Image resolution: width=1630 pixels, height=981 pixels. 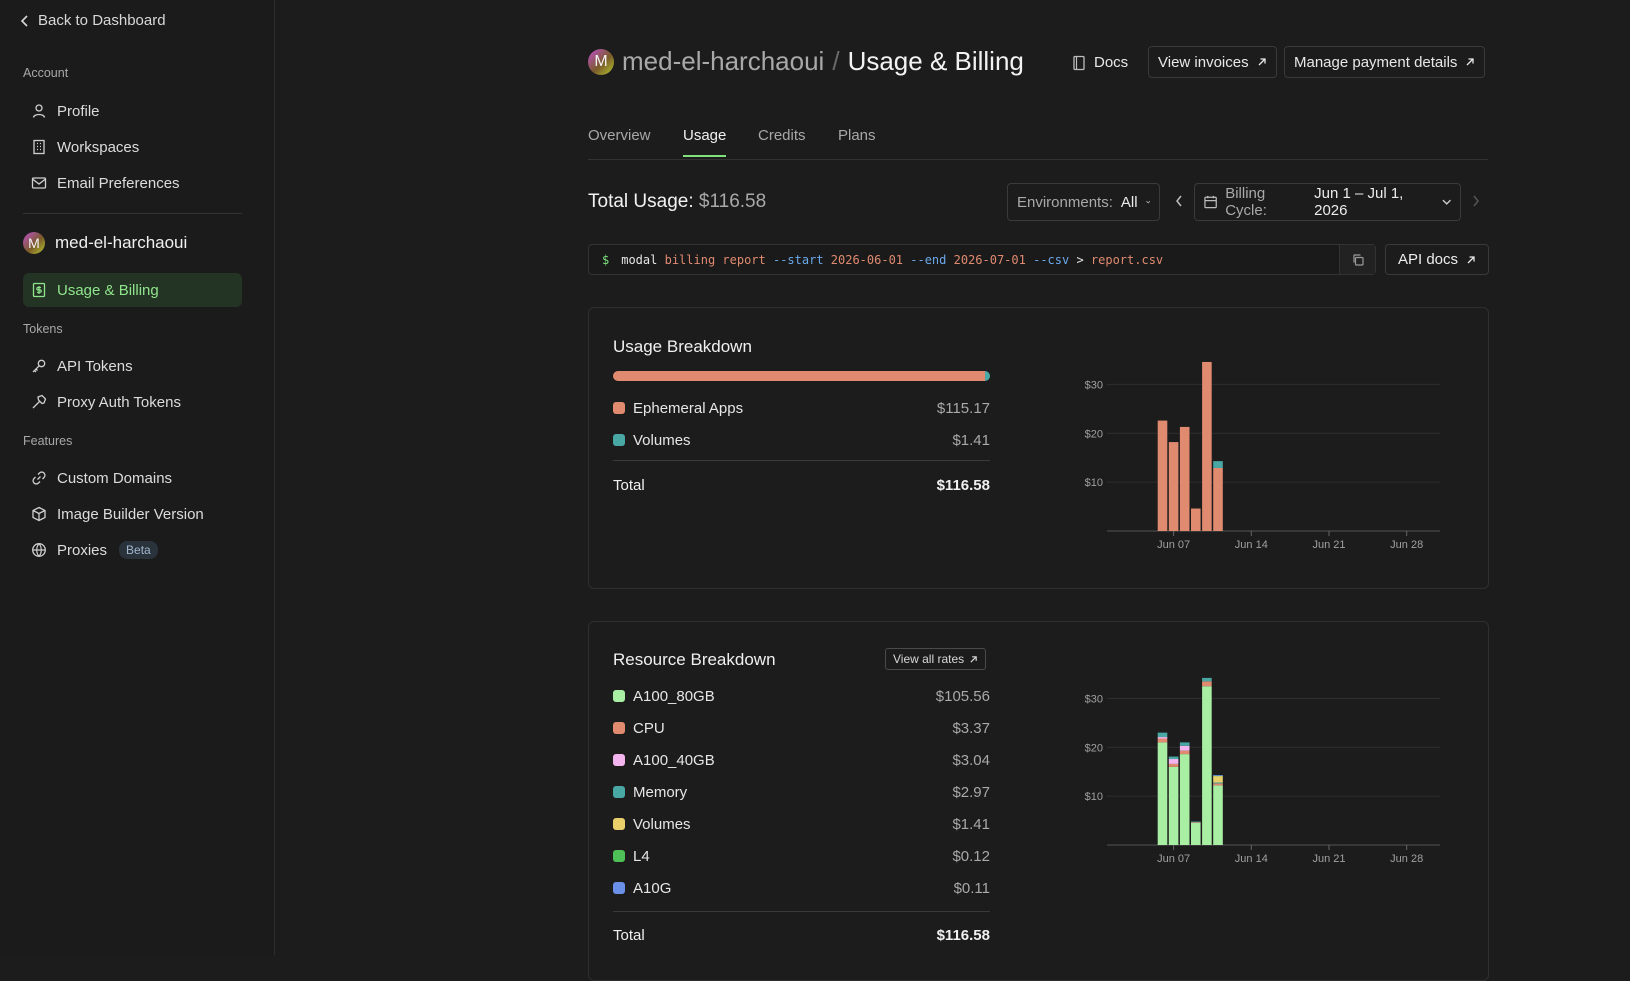 I want to click on docs-label: Docs, so click(x=1111, y=62).